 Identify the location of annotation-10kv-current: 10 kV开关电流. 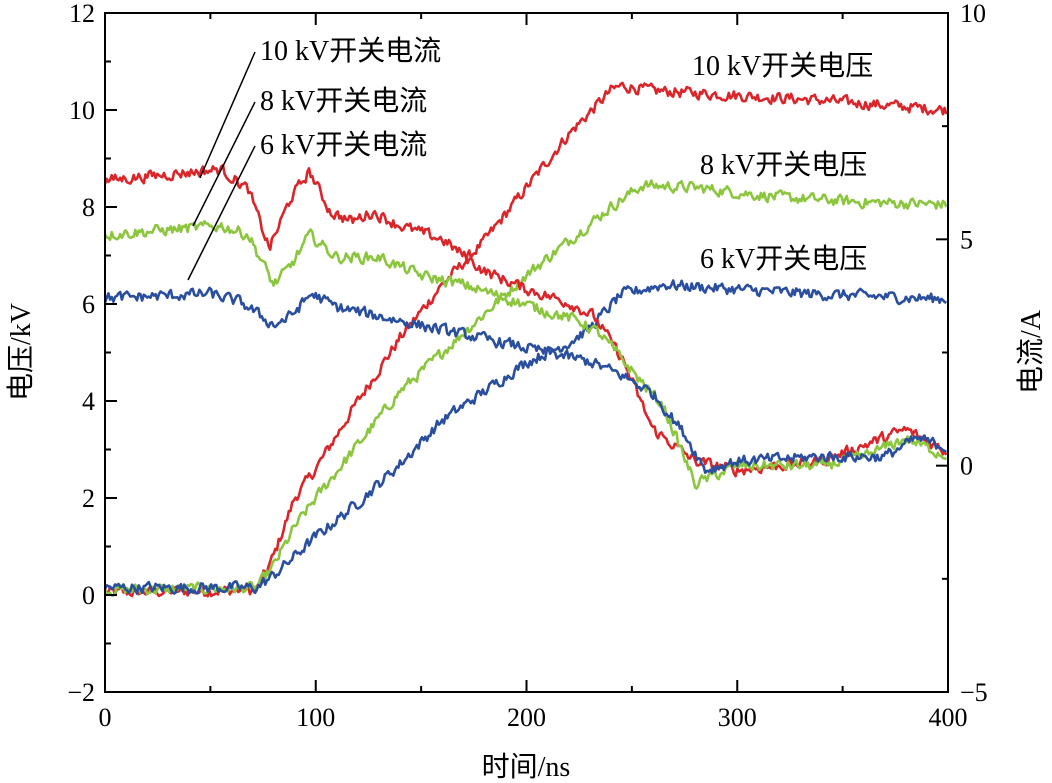
(350, 51).